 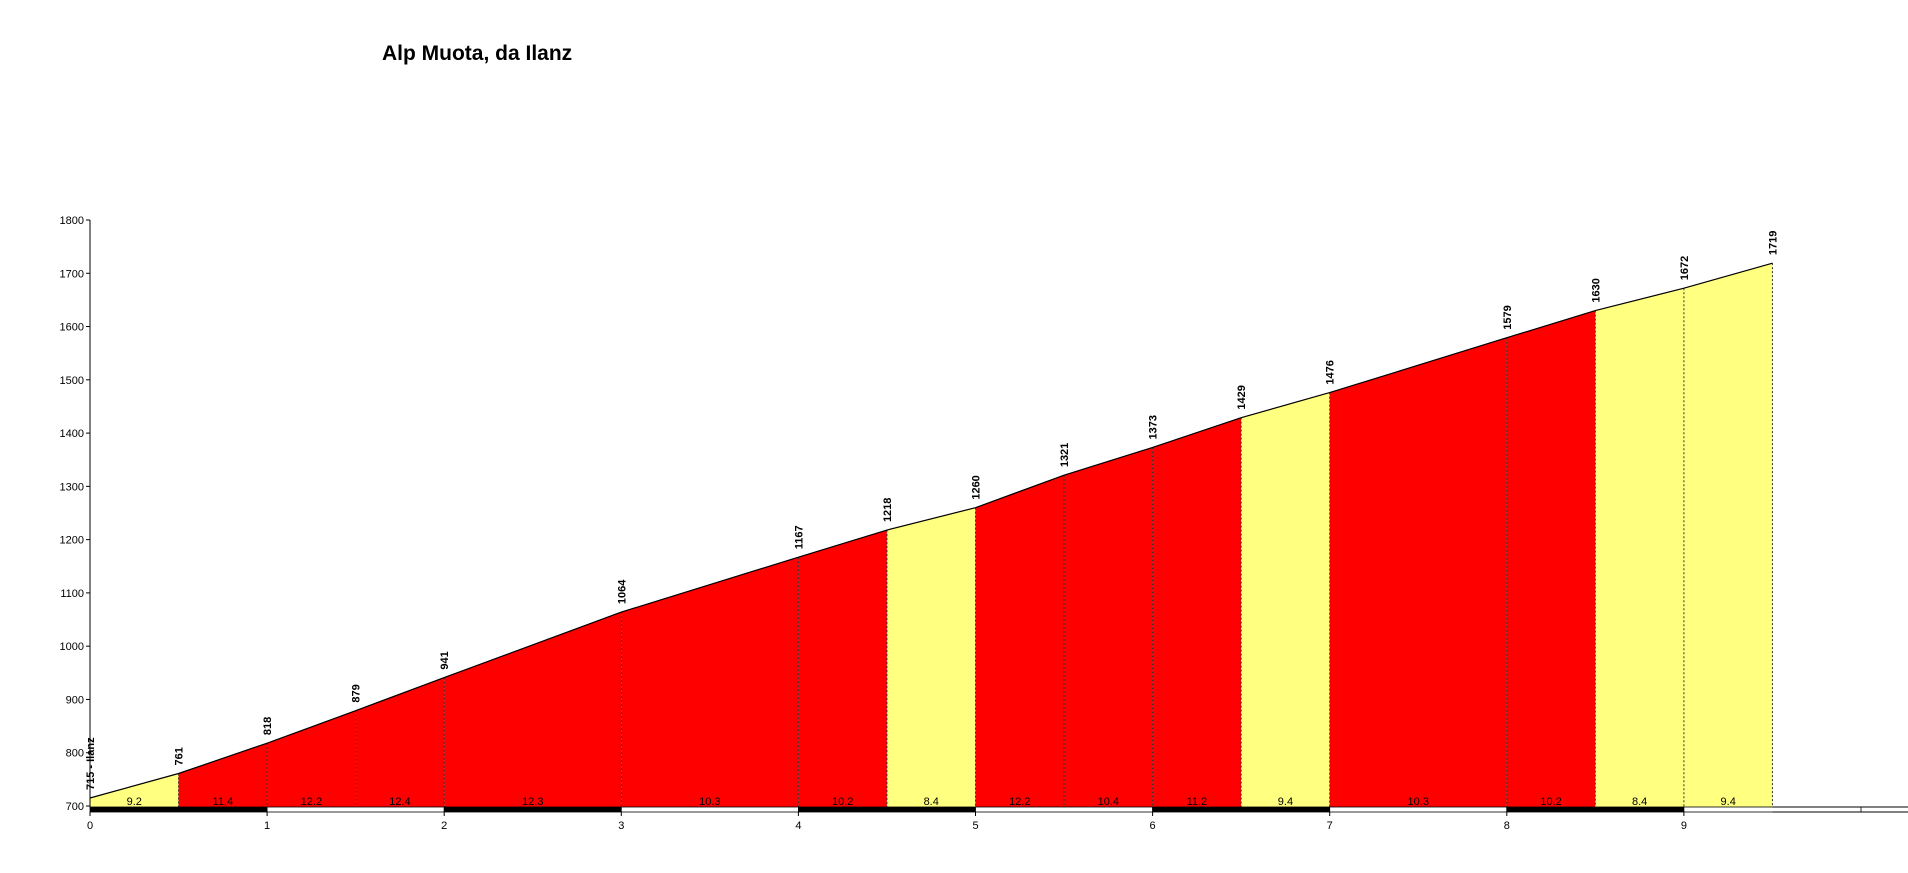 I want to click on x-tick-label: 6, so click(x=1153, y=826).